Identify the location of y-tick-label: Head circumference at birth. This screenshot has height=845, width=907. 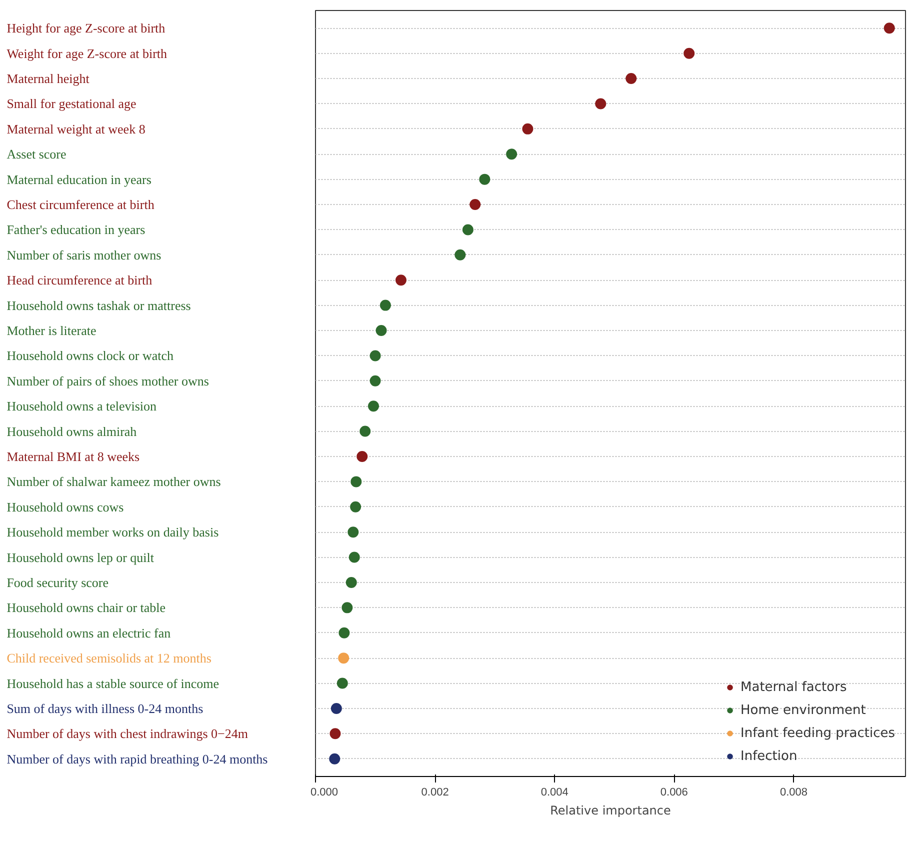
(79, 280).